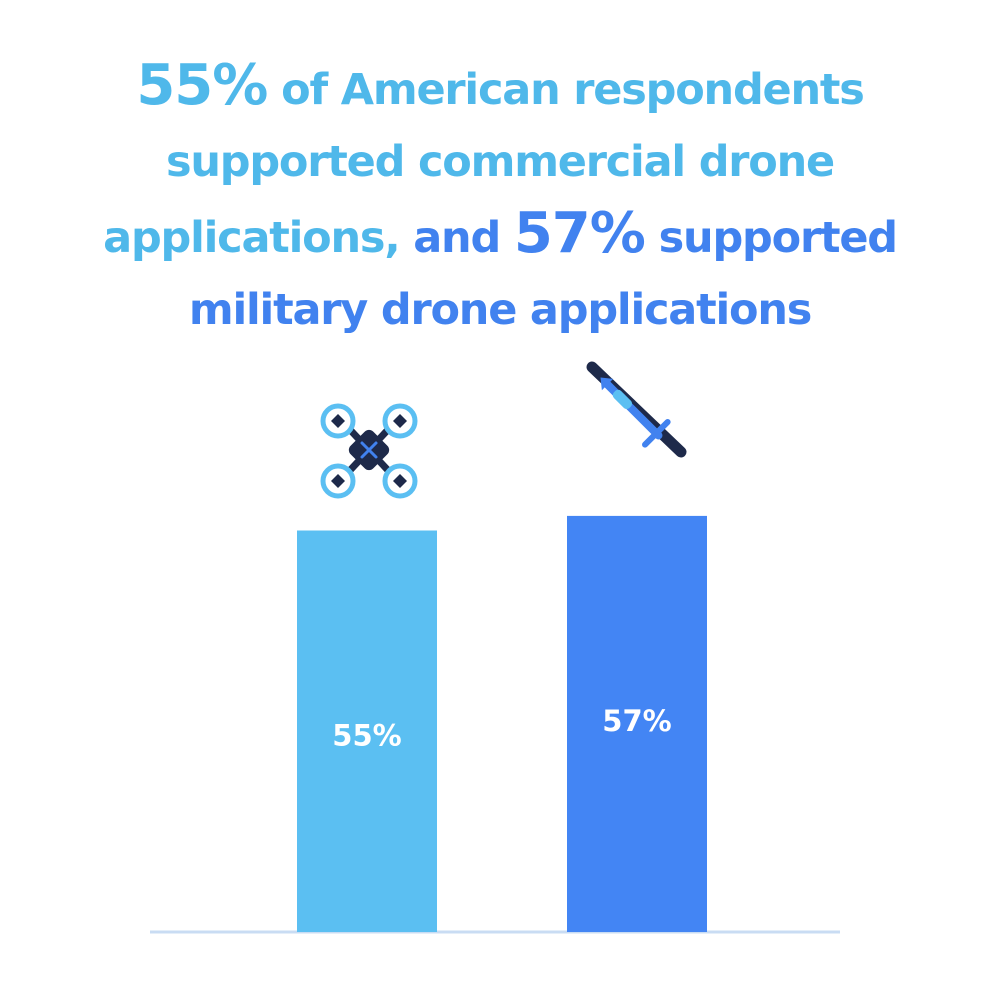  What do you see at coordinates (252, 238) in the screenshot?
I see `headline-line-3-text-a: applications,` at bounding box center [252, 238].